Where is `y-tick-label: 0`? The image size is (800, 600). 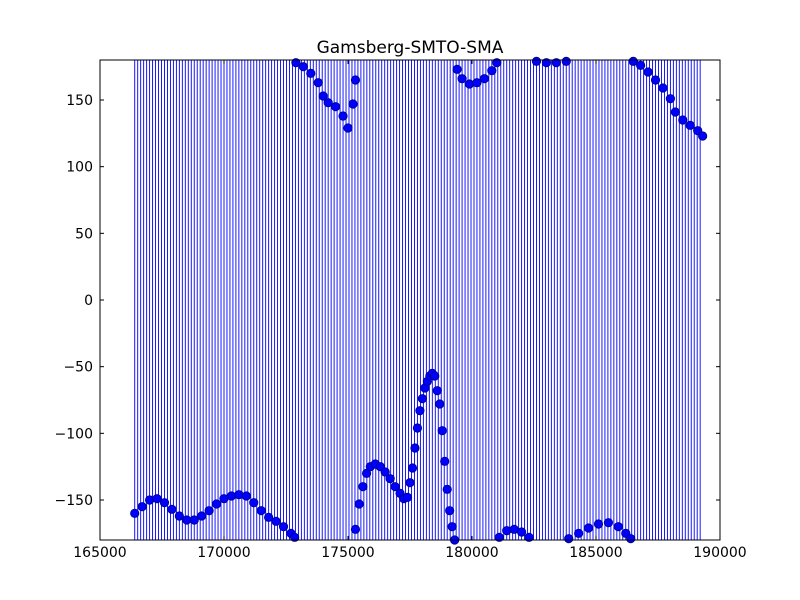
y-tick-label: 0 is located at coordinates (88, 301).